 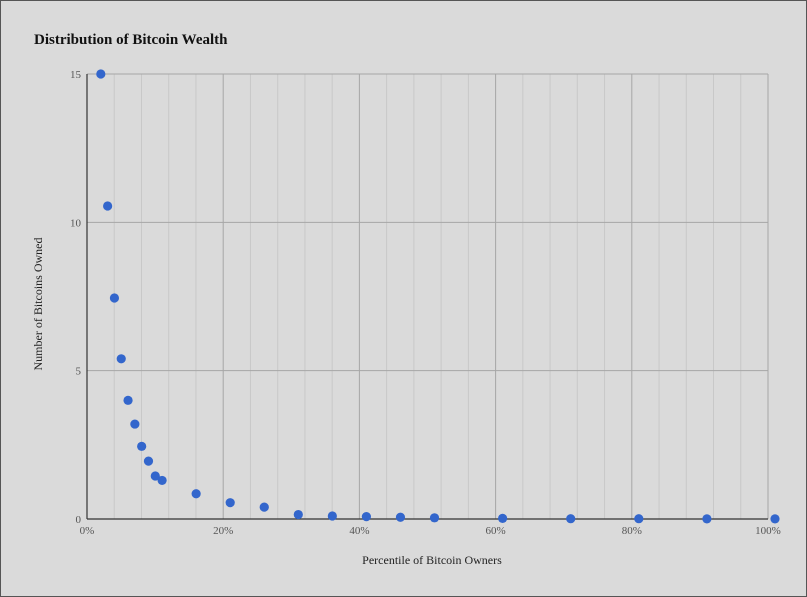 I want to click on x-axis-label: Percentile of Bitcoin Owners, so click(x=432, y=560).